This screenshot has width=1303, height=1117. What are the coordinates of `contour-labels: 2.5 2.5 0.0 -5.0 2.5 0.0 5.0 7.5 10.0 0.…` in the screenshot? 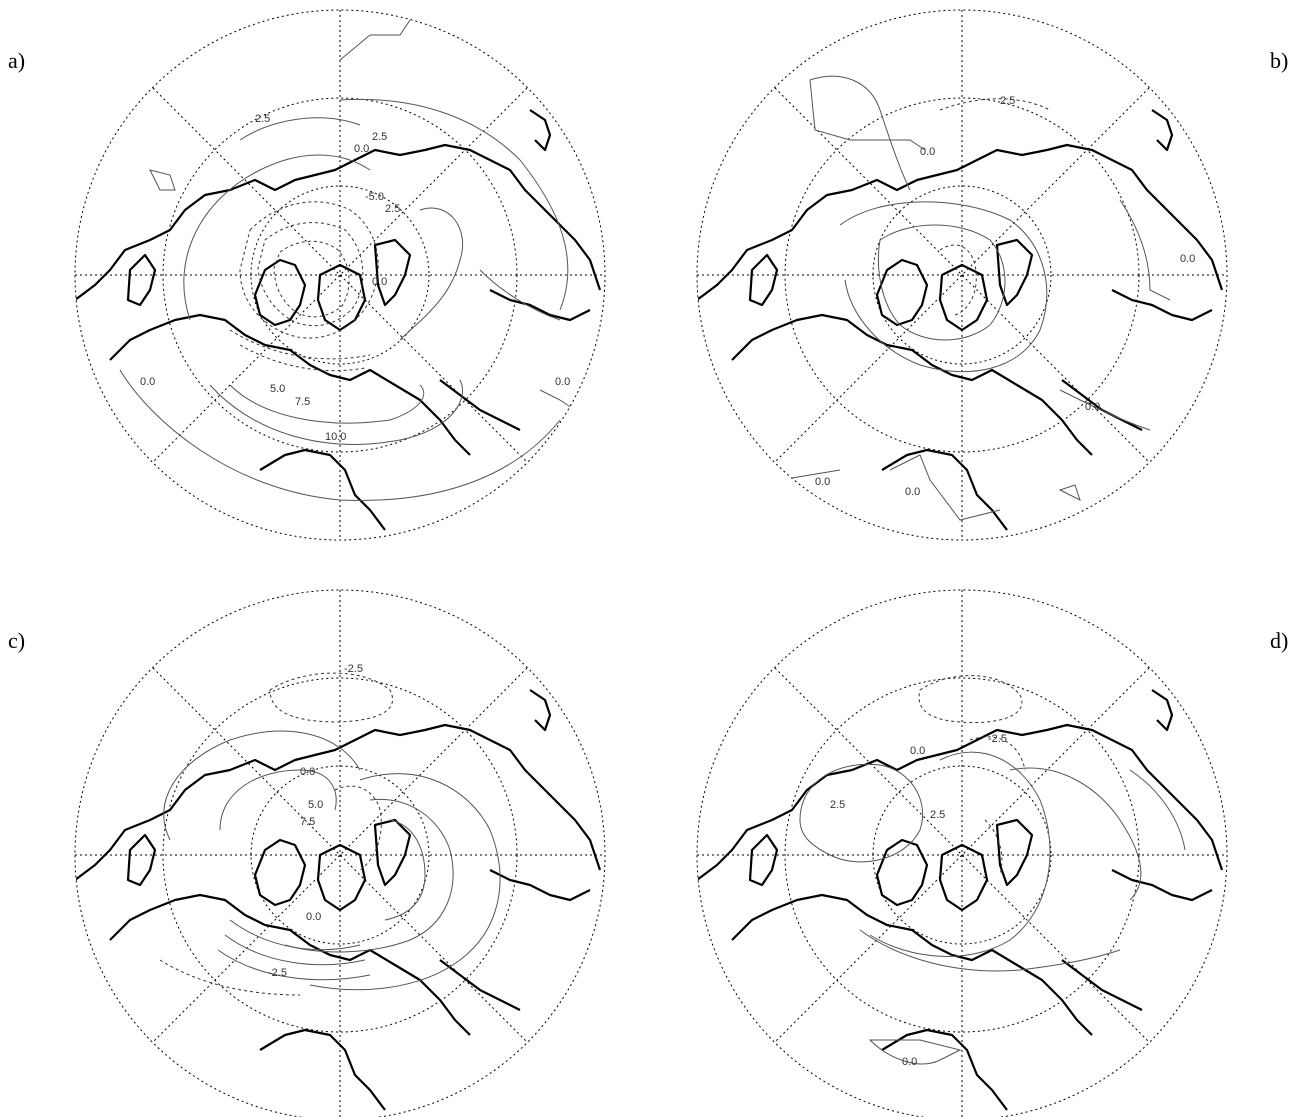 It's located at (355, 278).